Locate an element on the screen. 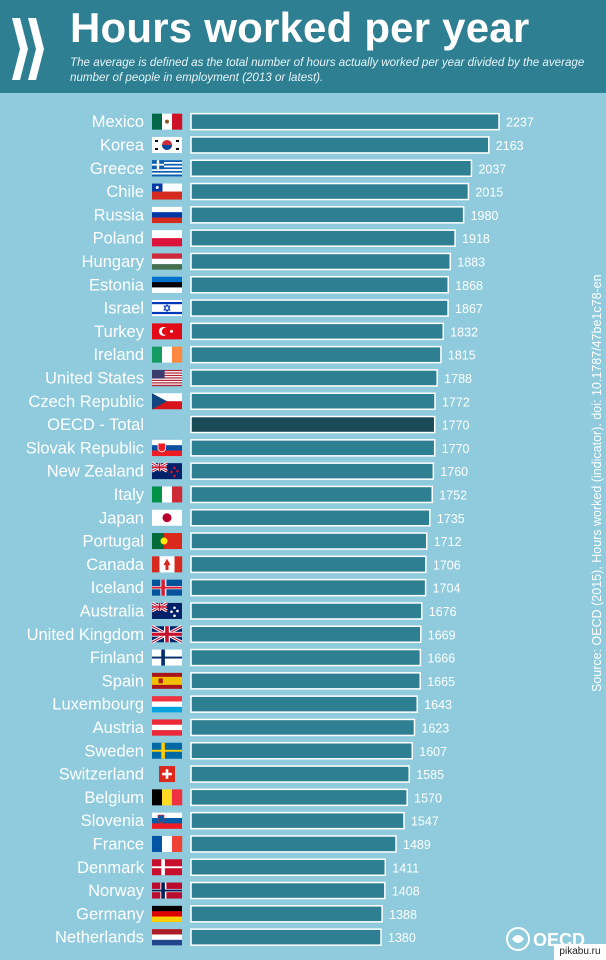 The width and height of the screenshot is (606, 960). spain-flag-icon is located at coordinates (167, 680).